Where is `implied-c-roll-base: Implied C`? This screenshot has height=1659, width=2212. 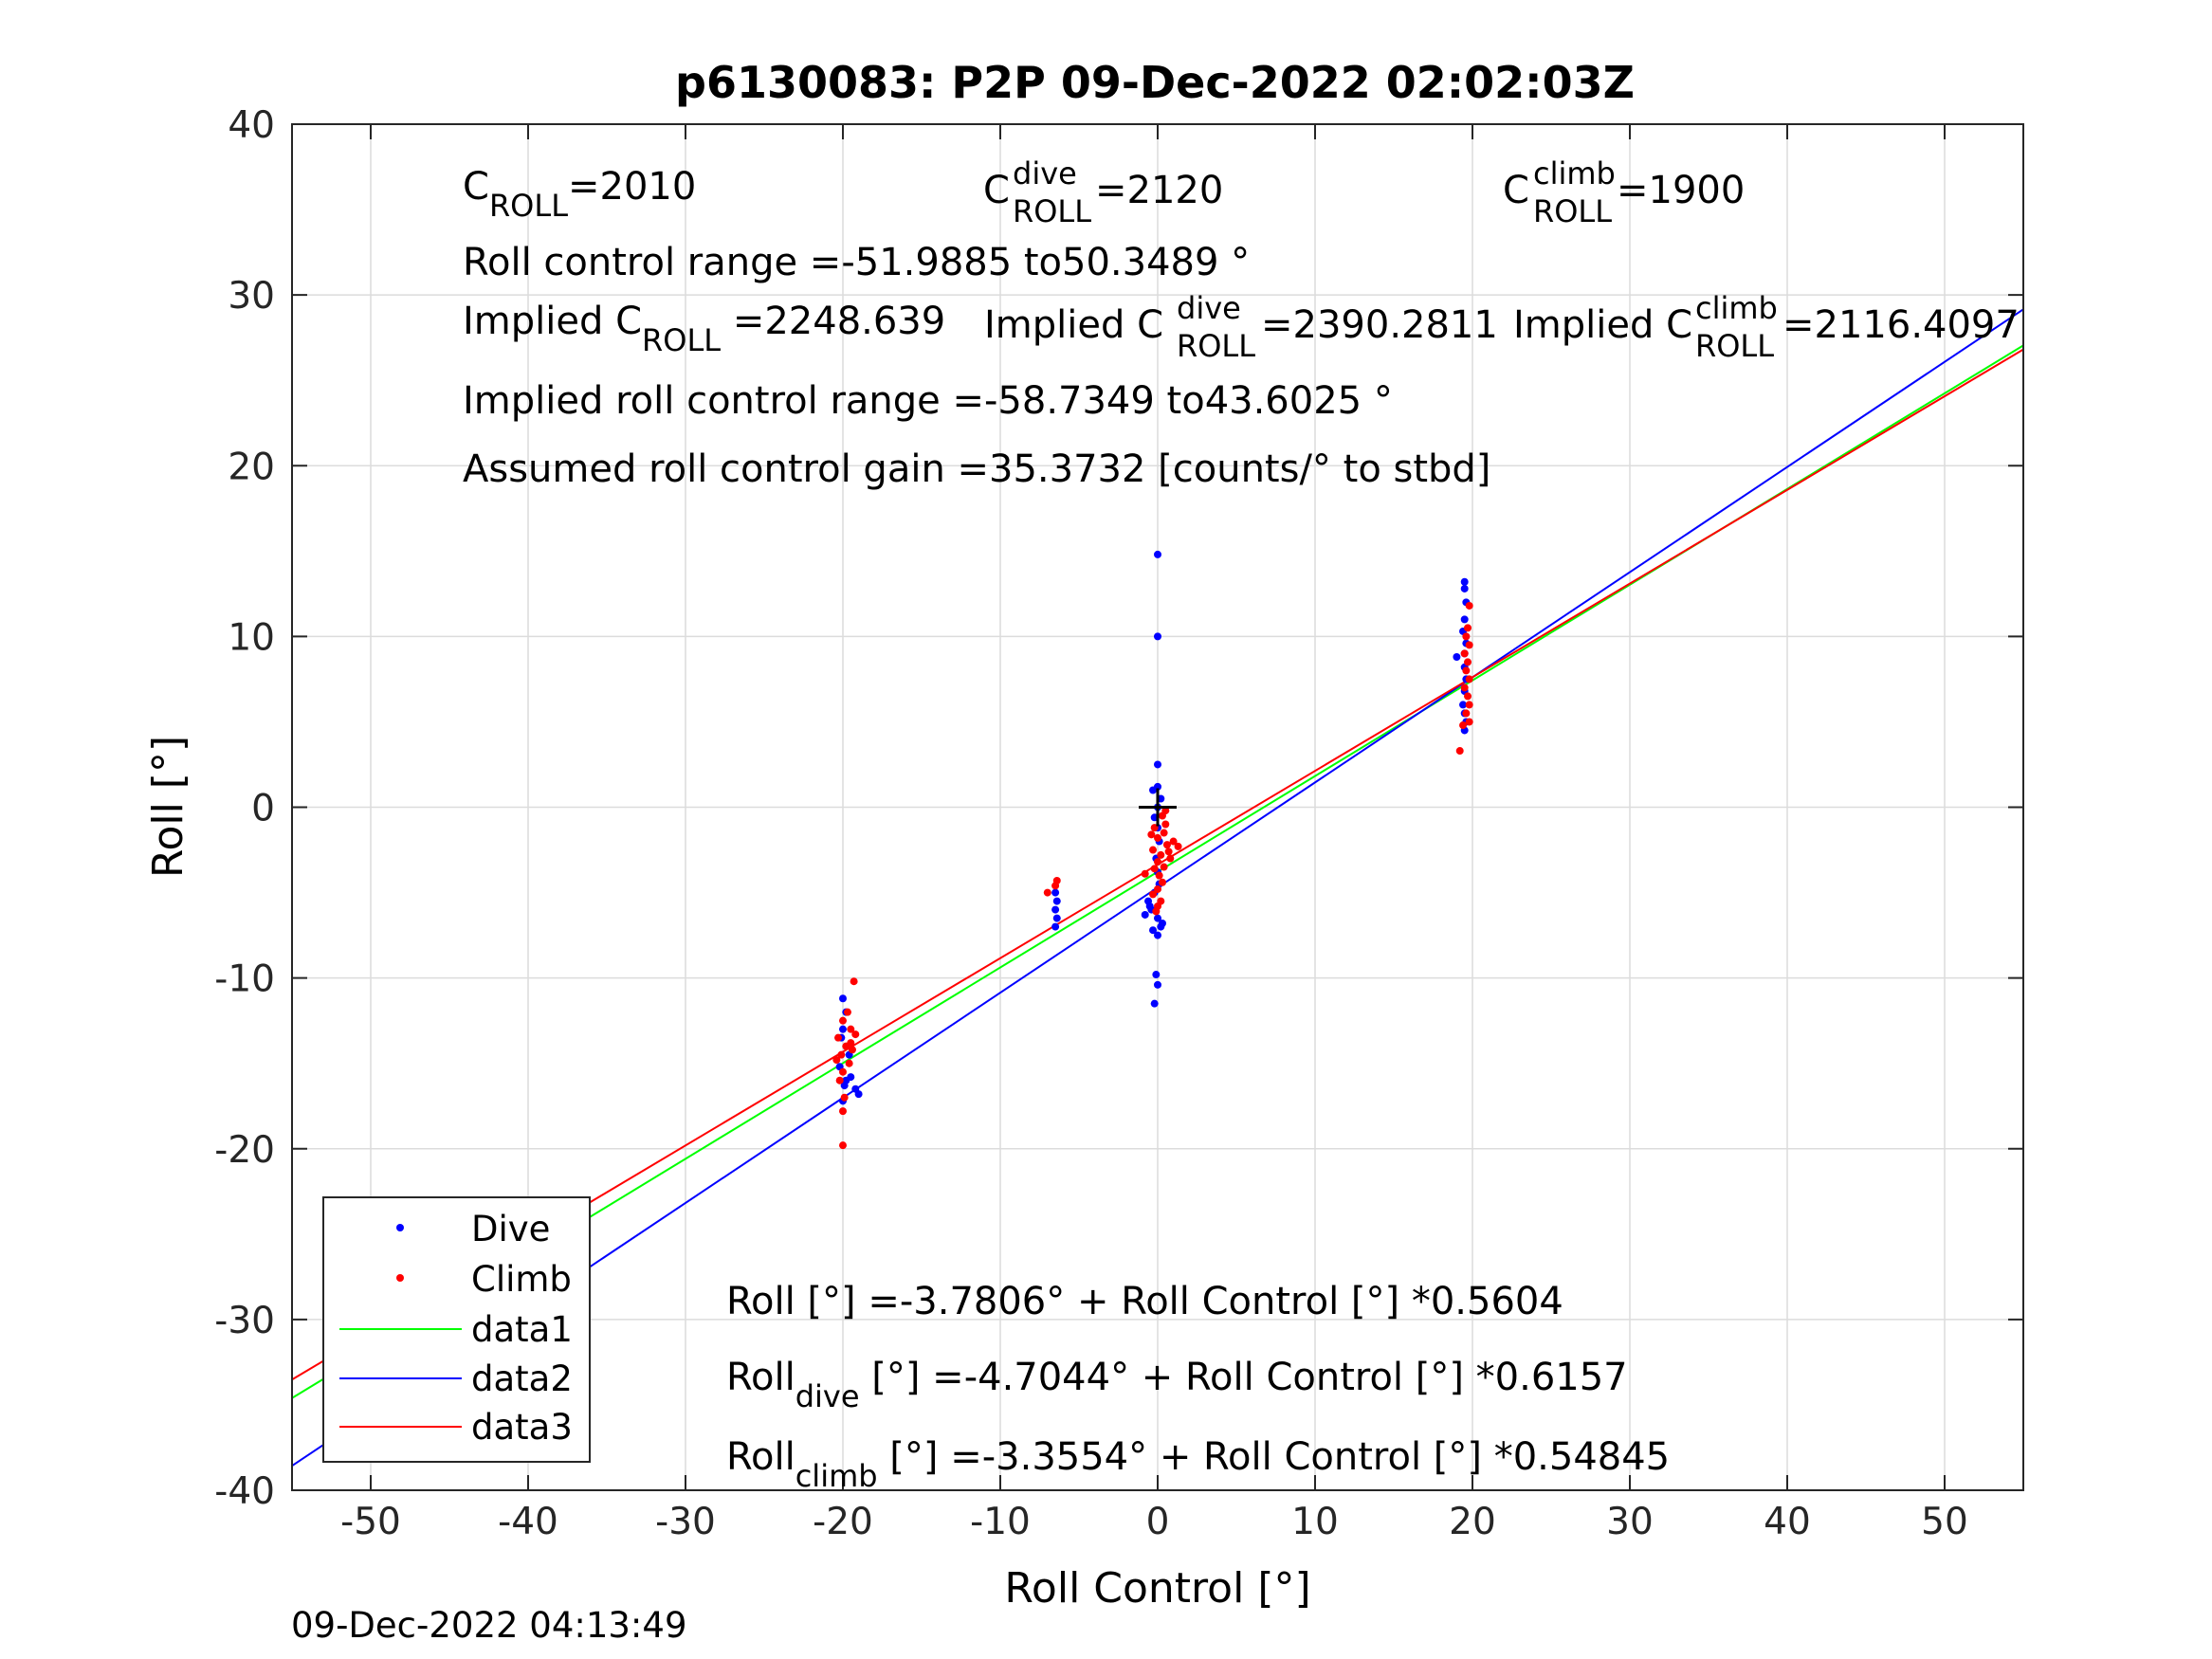 implied-c-roll-base: Implied C is located at coordinates (552, 321).